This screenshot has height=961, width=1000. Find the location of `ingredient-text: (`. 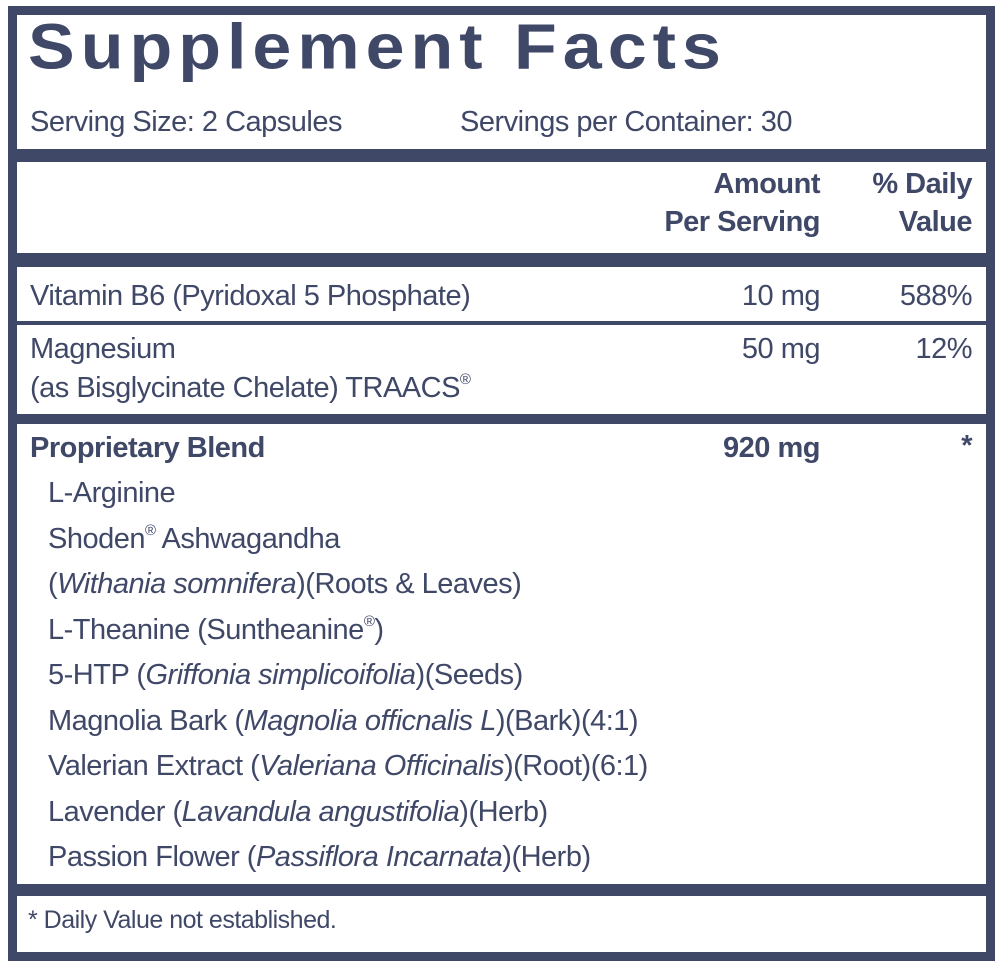

ingredient-text: ( is located at coordinates (53, 584).